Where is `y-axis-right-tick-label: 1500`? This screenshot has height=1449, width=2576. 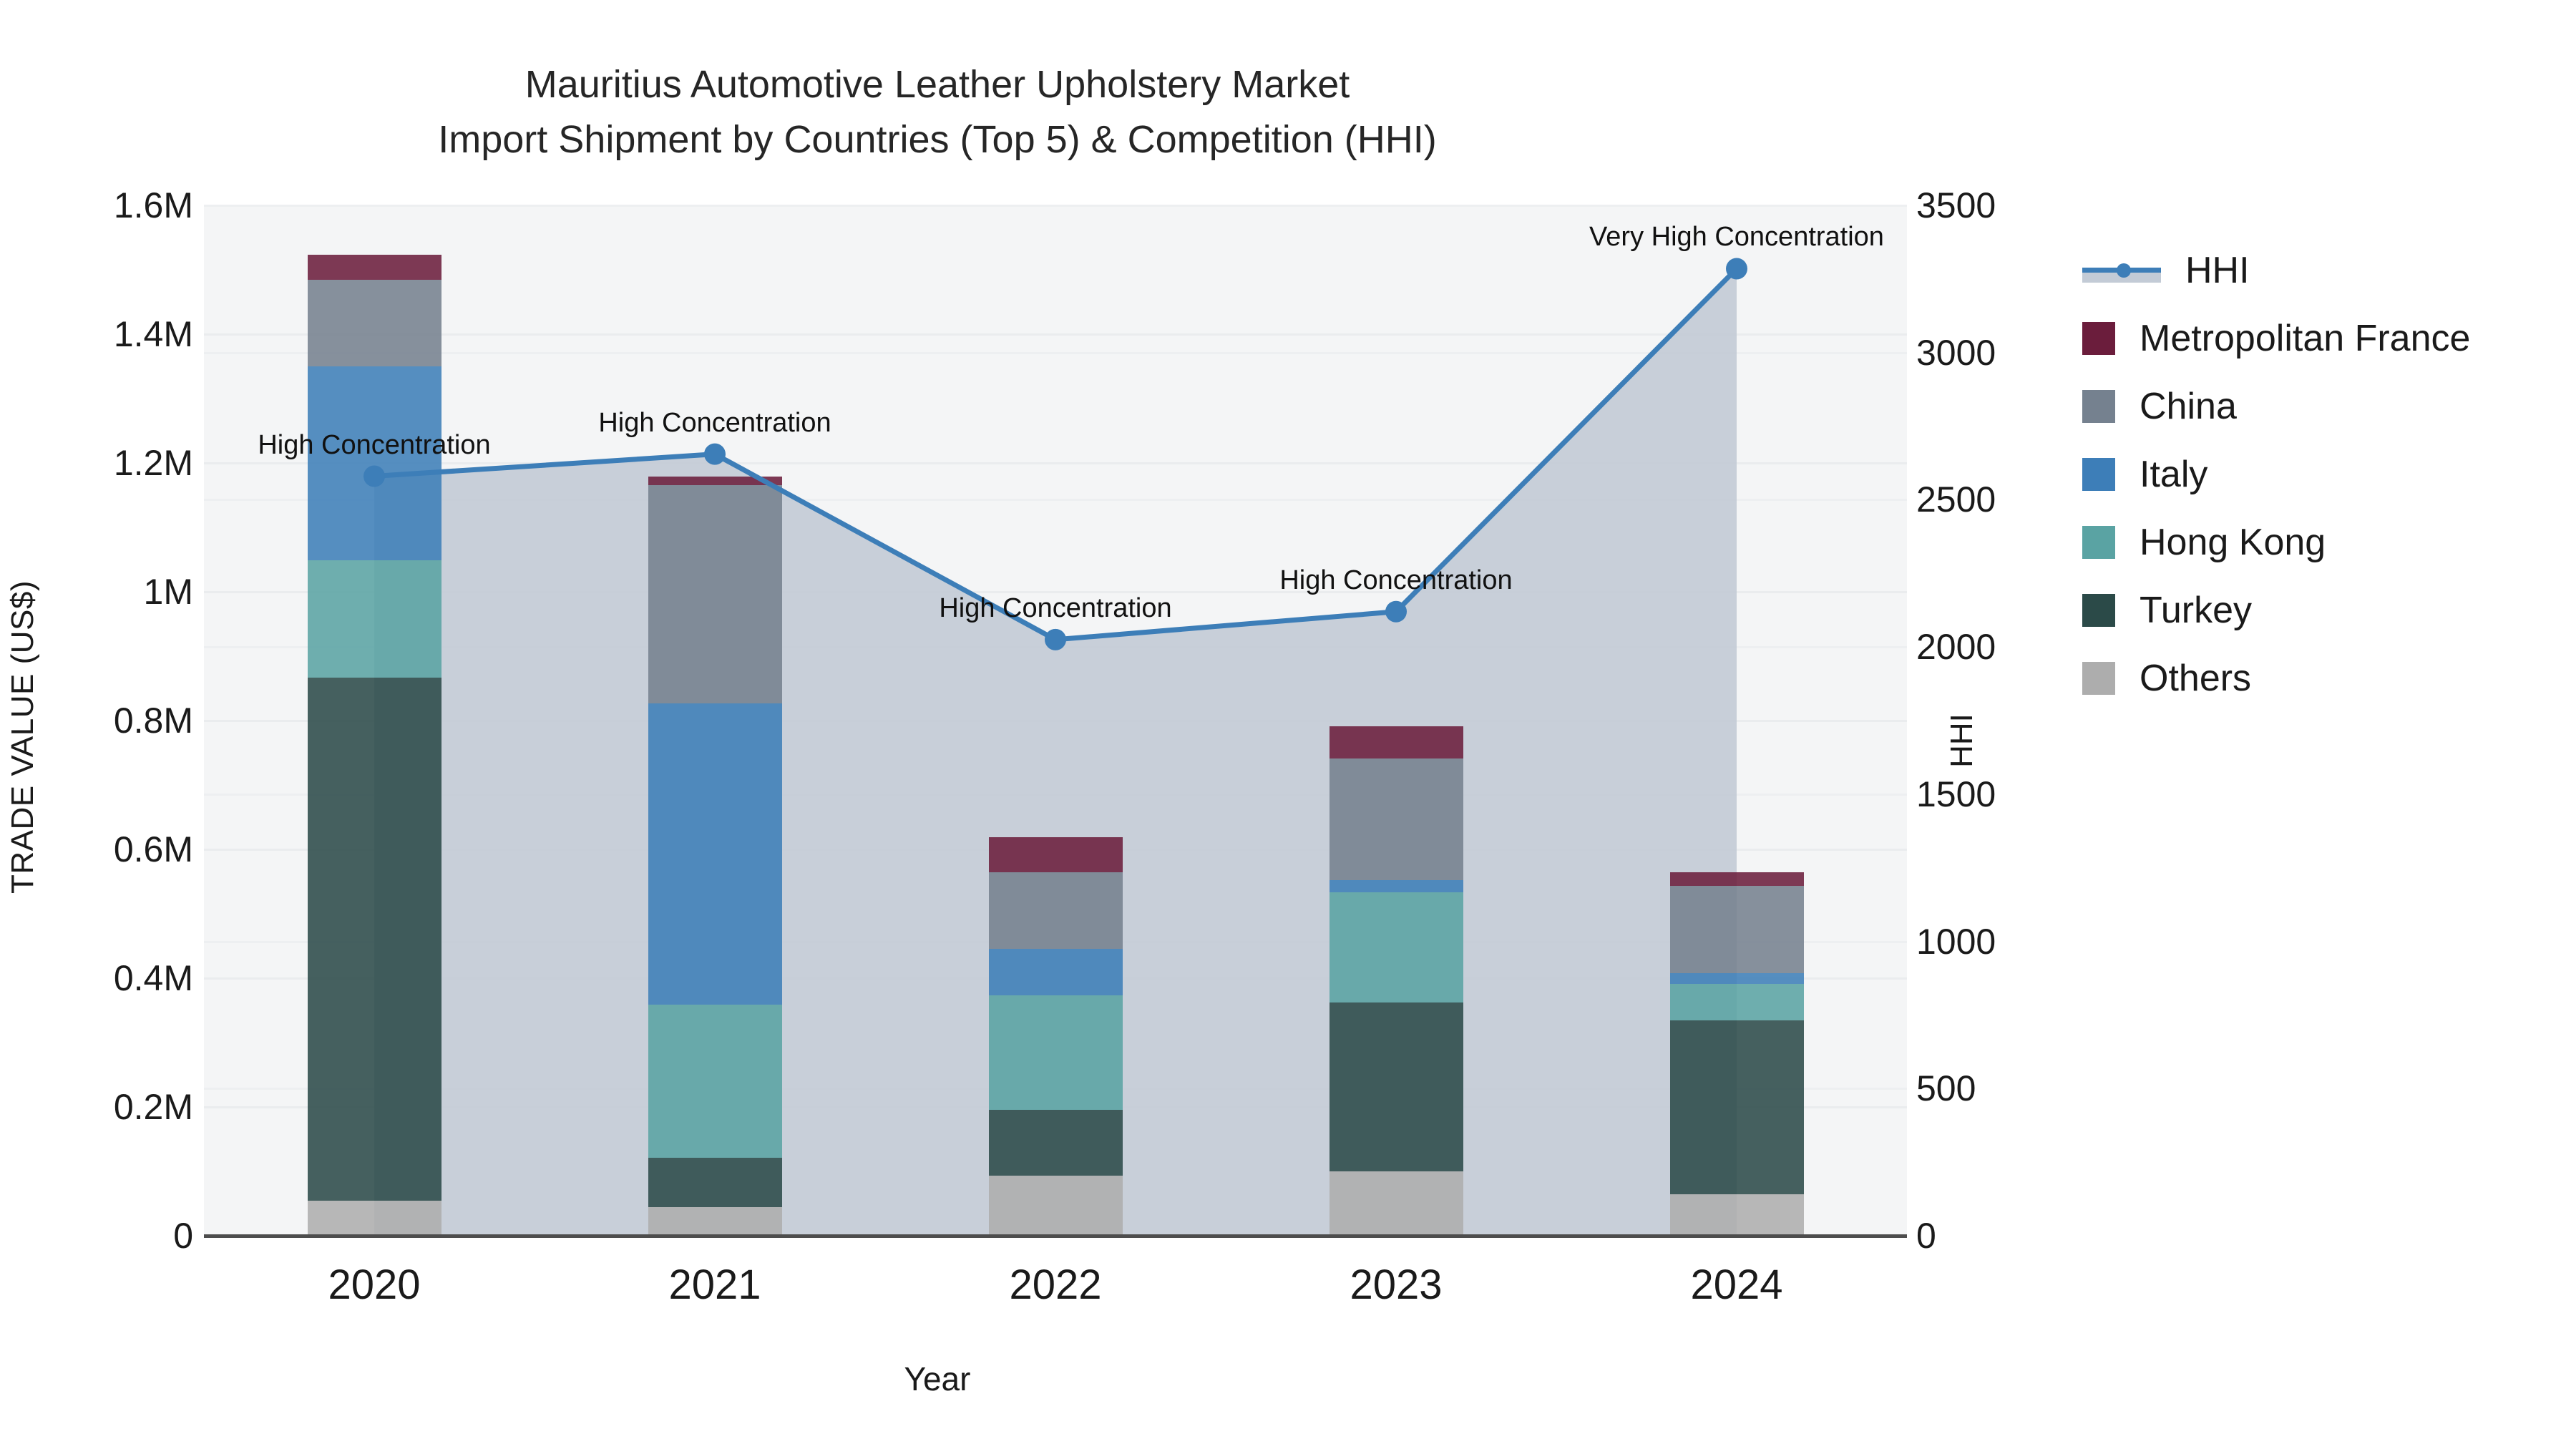
y-axis-right-tick-label: 1500 is located at coordinates (1956, 794).